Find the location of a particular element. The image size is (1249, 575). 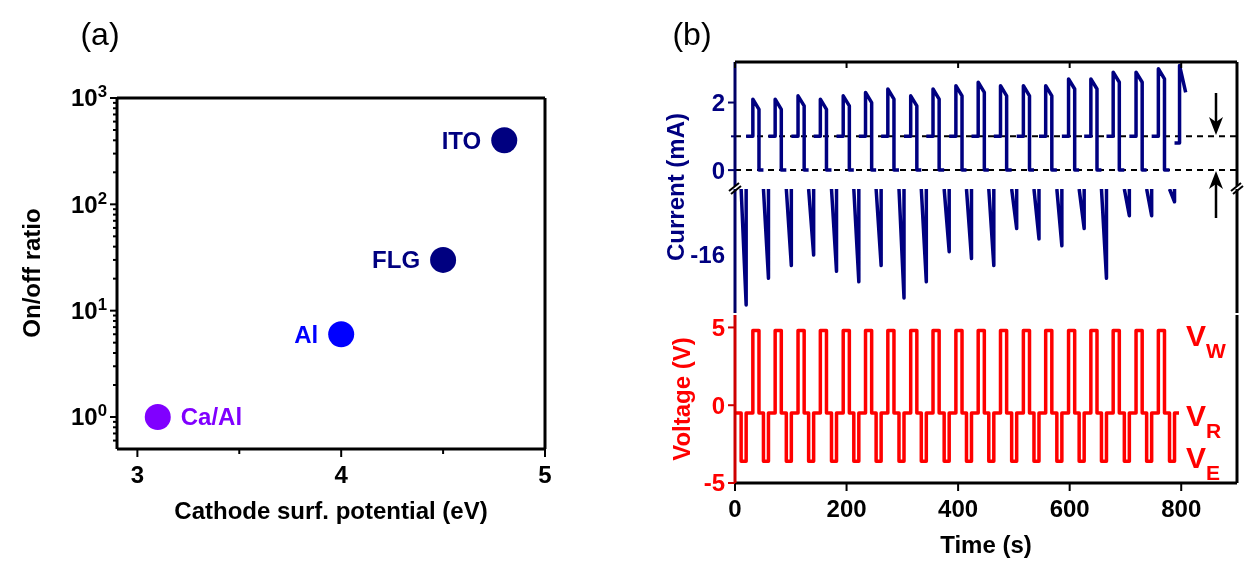

y-tick-label: 10$^{3}$ is located at coordinates (88, 96).